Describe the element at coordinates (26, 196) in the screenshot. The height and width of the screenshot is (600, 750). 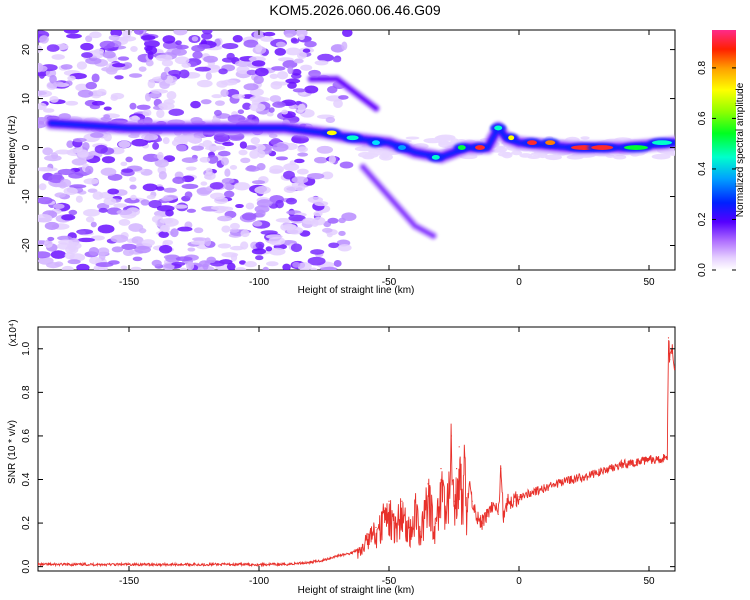
I see `y-tick-label: -10` at that location.